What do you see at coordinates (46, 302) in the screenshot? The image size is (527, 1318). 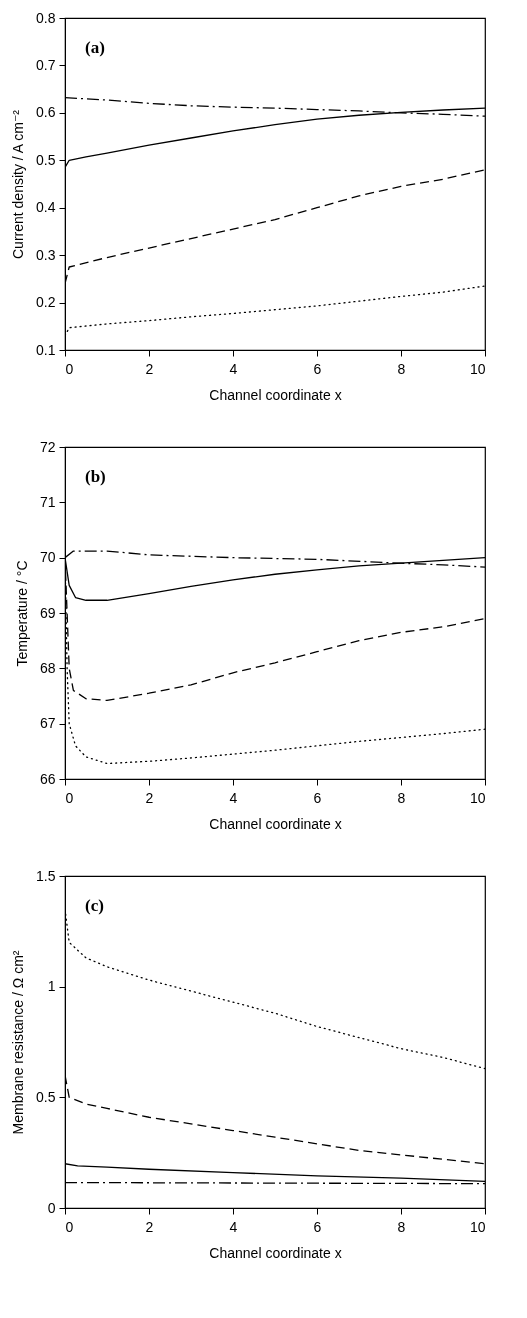 I see `y-tick-label: 0.2` at bounding box center [46, 302].